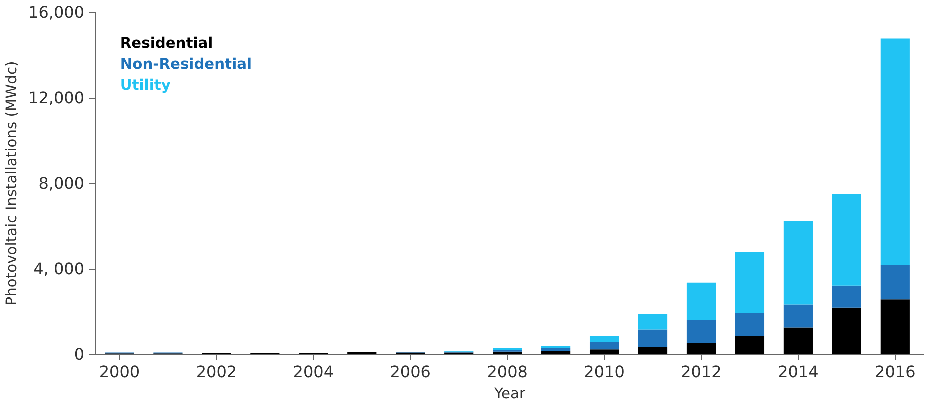 The image size is (934, 405). I want to click on x-tick-label: 2000, so click(119, 372).